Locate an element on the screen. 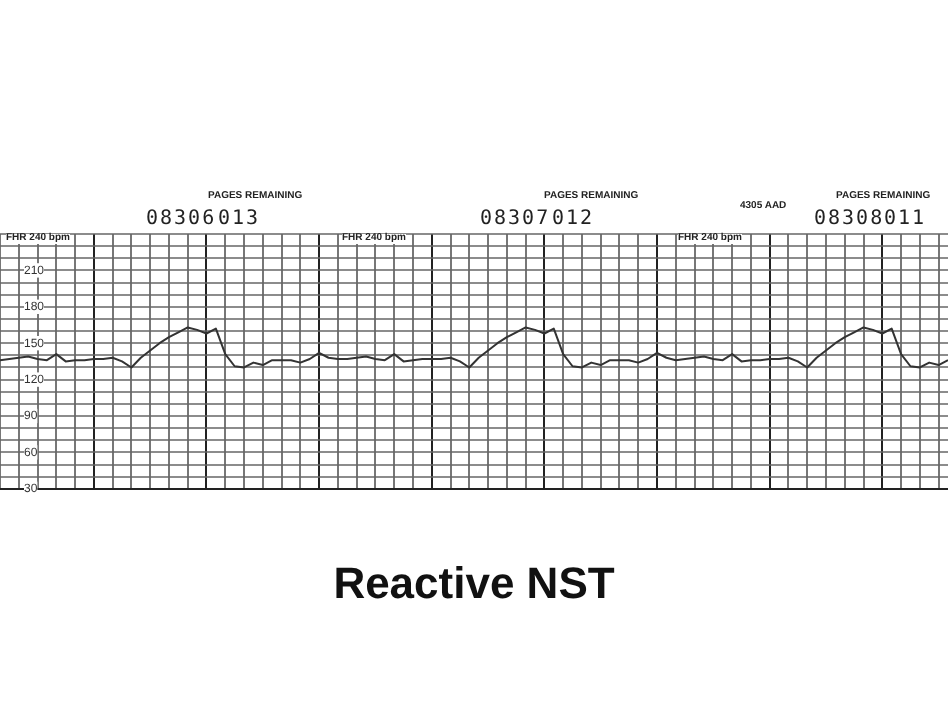 This screenshot has height=710, width=948. text: 08307 is located at coordinates (515, 219).